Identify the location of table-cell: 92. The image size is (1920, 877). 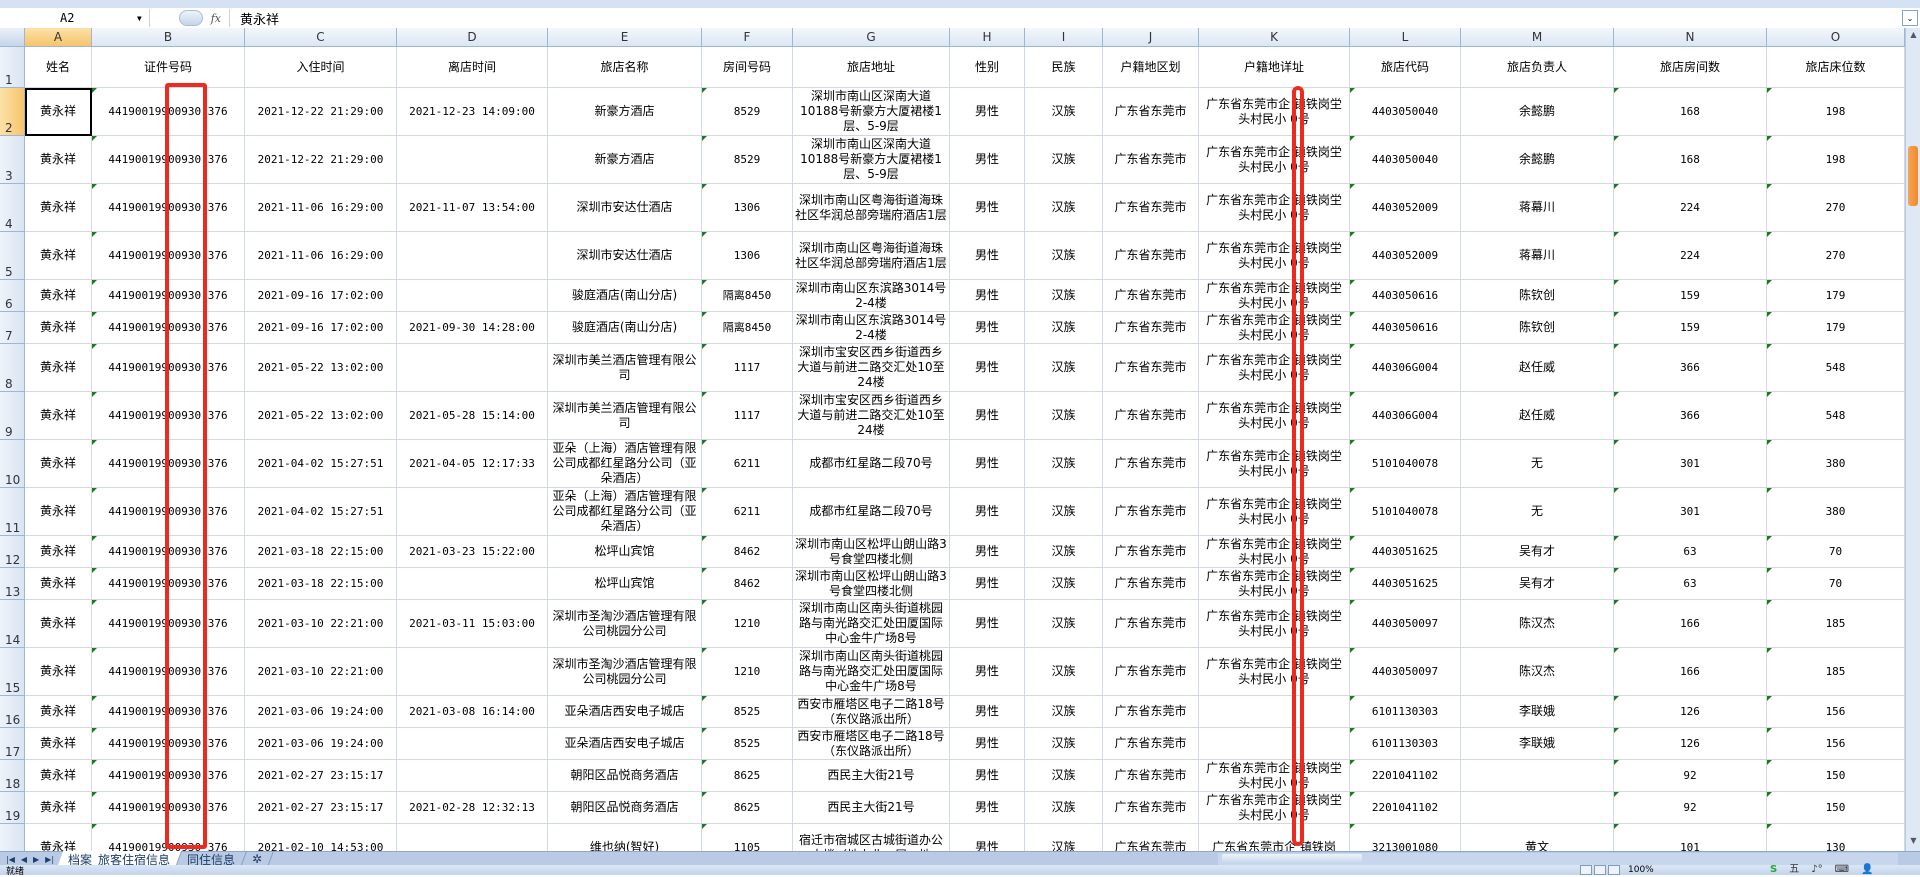
(1690, 808).